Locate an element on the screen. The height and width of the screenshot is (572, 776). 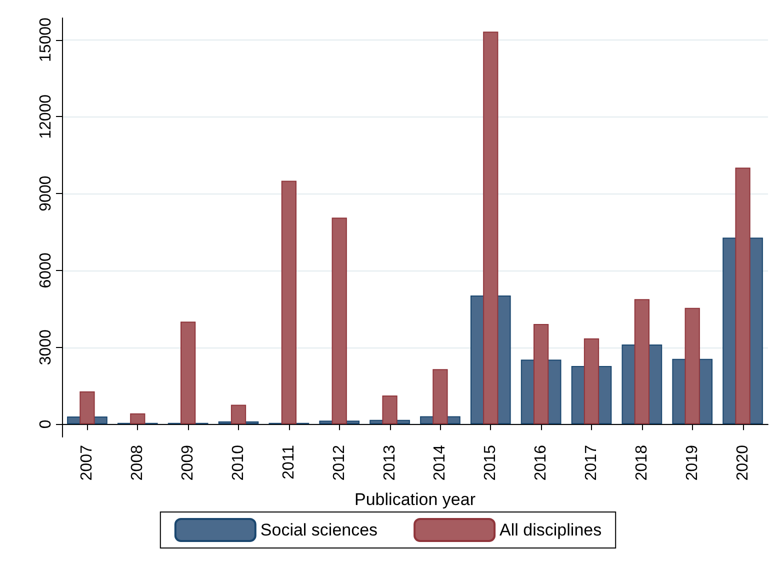
y-tick-label: 3000 is located at coordinates (46, 347).